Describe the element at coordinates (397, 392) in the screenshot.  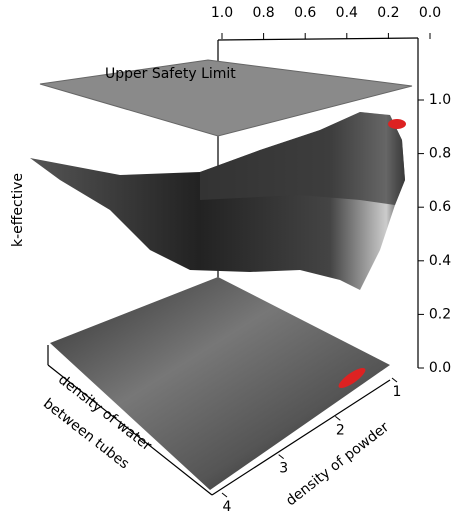
I see `x-tick-label: 1` at that location.